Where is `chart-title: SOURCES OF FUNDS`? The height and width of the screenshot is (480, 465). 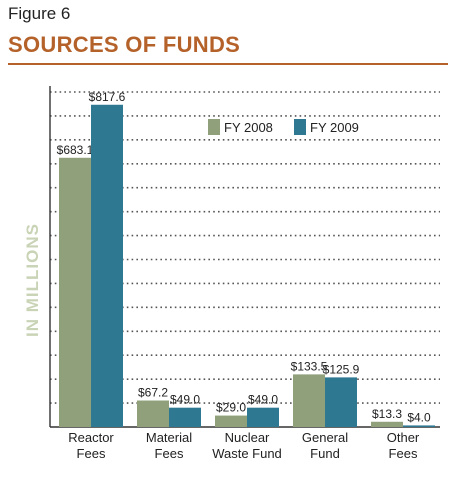
chart-title: SOURCES OF FUNDS is located at coordinates (124, 44).